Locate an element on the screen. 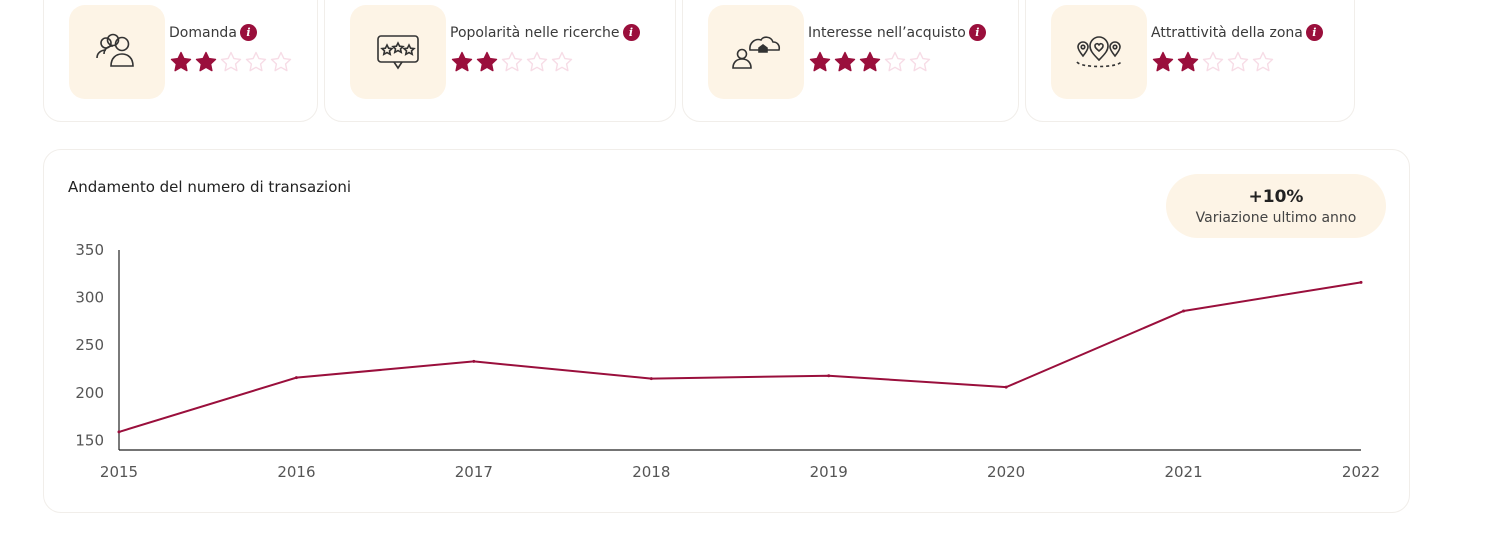  x-tick-label: 2017 is located at coordinates (474, 472).